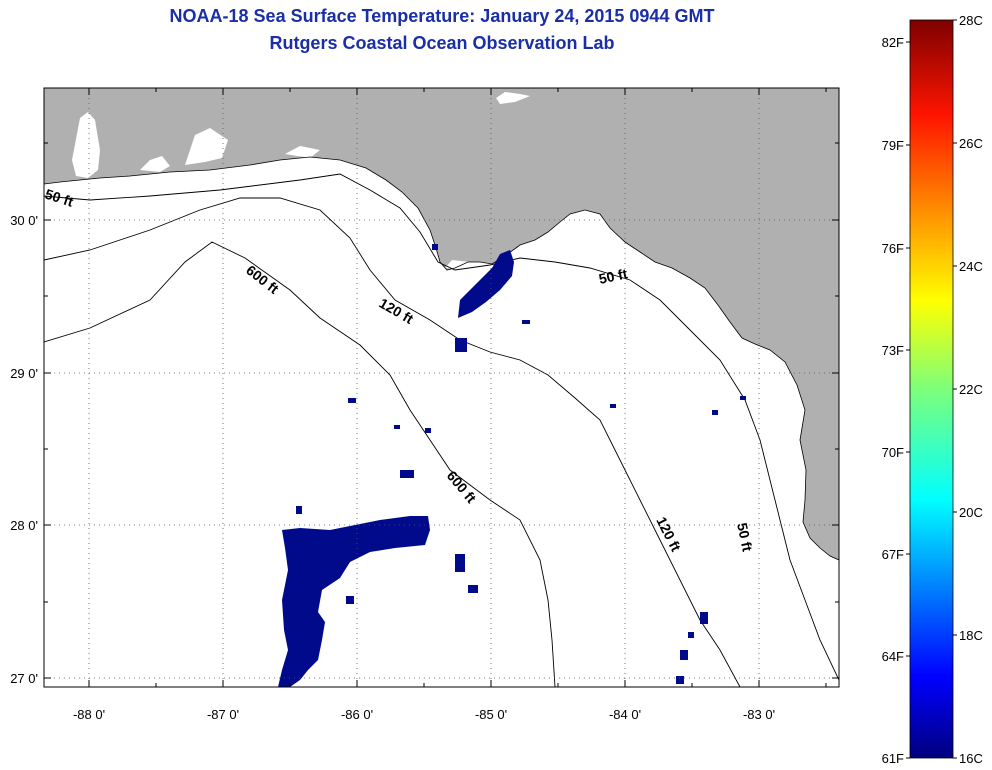 The width and height of the screenshot is (992, 770). Describe the element at coordinates (893, 145) in the screenshot. I see `colorbar-f-label: 79F` at that location.